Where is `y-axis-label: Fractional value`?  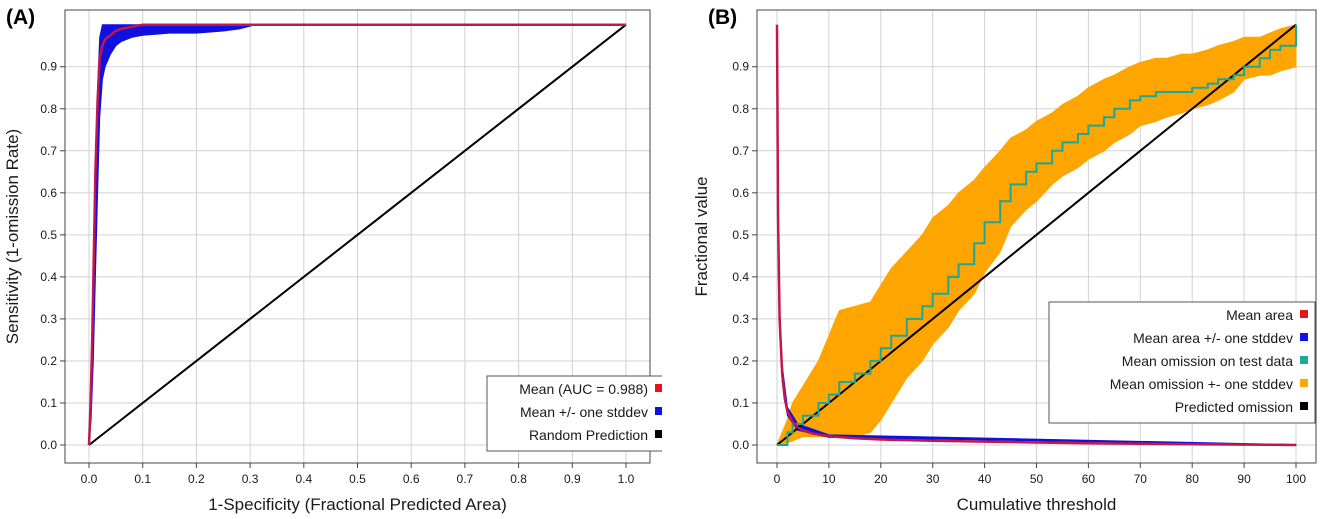
y-axis-label: Fractional value is located at coordinates (701, 236).